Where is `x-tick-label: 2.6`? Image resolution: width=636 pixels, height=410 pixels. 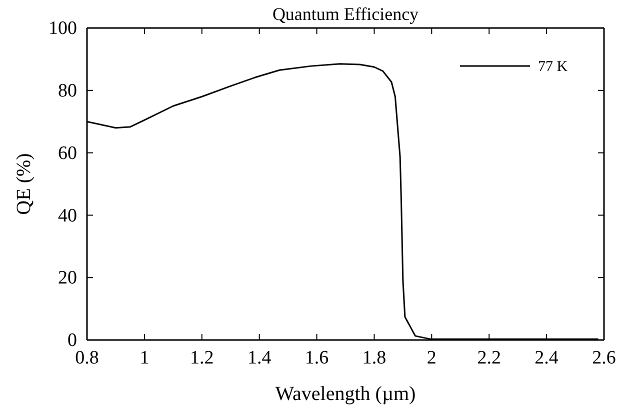 x-tick-label: 2.6 is located at coordinates (604, 357).